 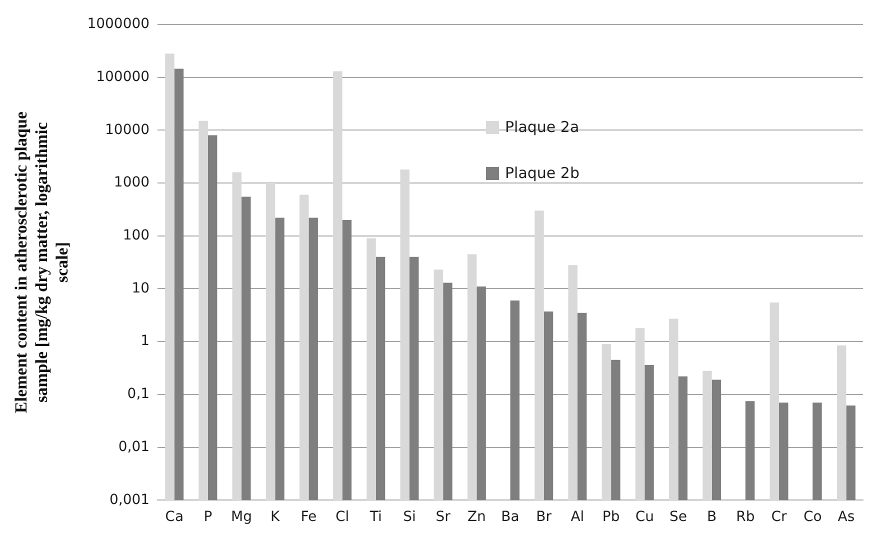 What do you see at coordinates (174, 517) in the screenshot?
I see `x-tick-label: Ca` at bounding box center [174, 517].